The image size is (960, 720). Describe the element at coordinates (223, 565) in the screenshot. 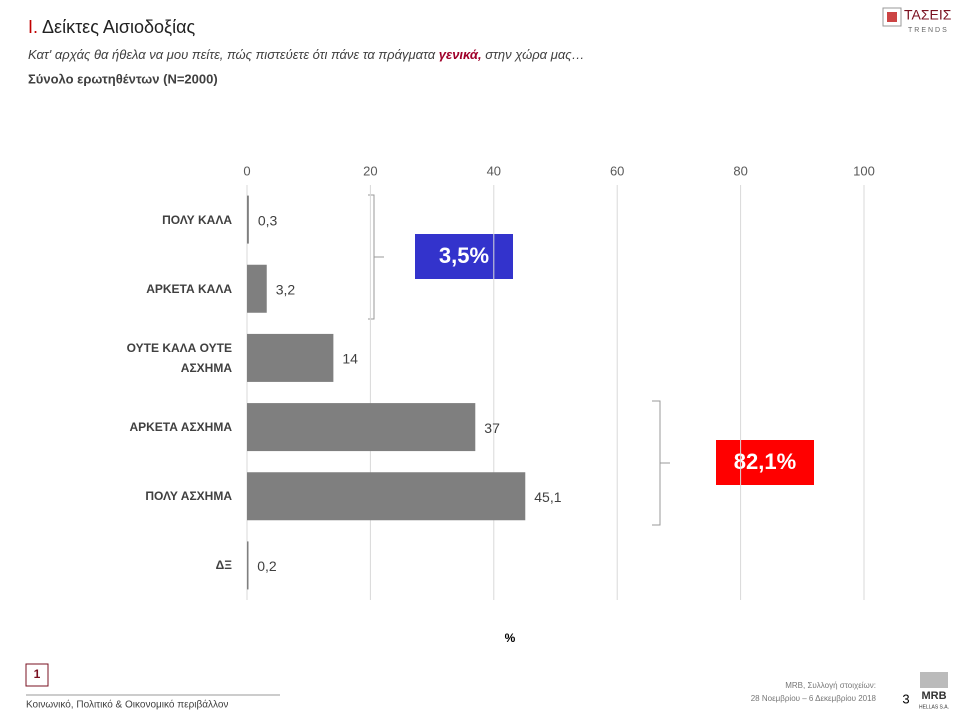

I see `category-label: ΔΞ` at that location.